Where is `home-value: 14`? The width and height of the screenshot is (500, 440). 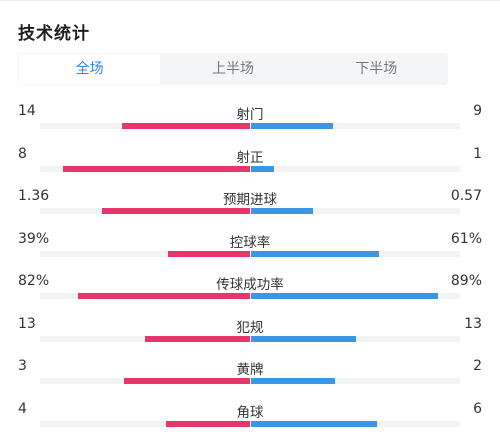
home-value: 14 is located at coordinates (27, 111).